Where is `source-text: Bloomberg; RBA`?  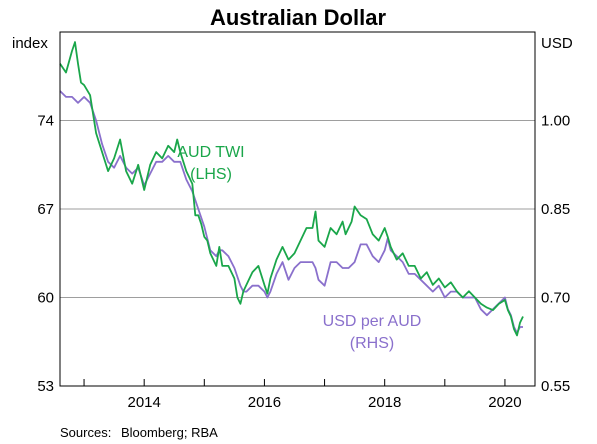 source-text: Bloomberg; RBA is located at coordinates (169, 432).